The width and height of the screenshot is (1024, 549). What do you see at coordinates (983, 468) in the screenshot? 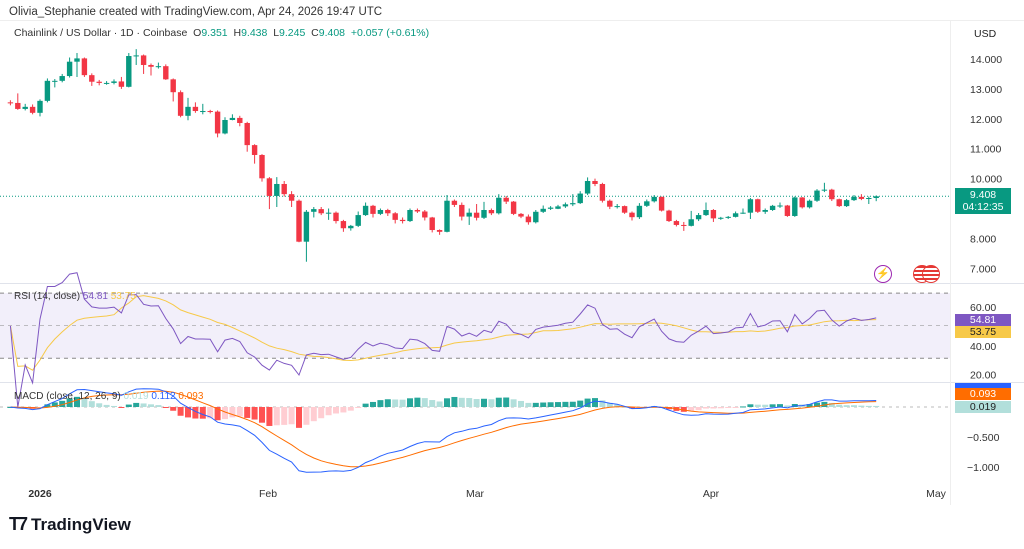
I see `macd-tick-label: −1.000` at bounding box center [983, 468].